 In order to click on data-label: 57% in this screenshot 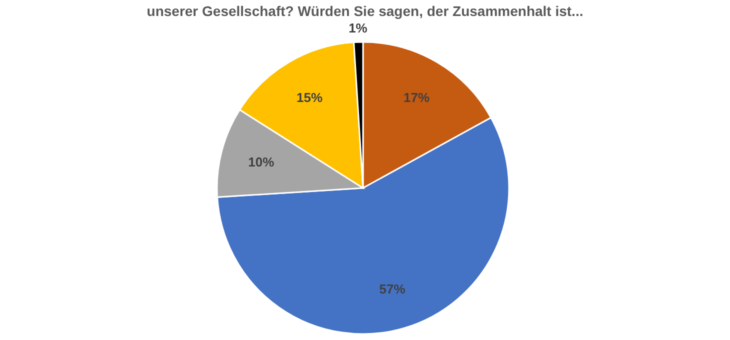, I will do `click(392, 288)`.